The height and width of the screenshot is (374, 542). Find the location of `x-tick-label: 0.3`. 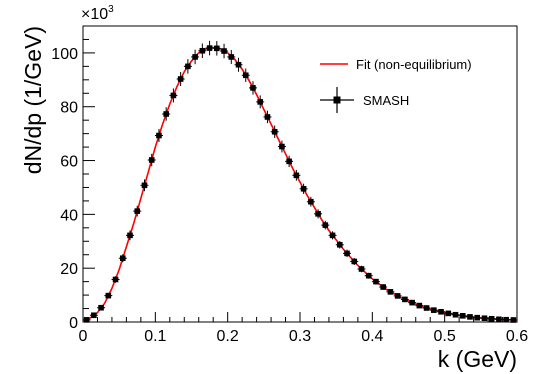

x-tick-label: 0.3 is located at coordinates (300, 336).